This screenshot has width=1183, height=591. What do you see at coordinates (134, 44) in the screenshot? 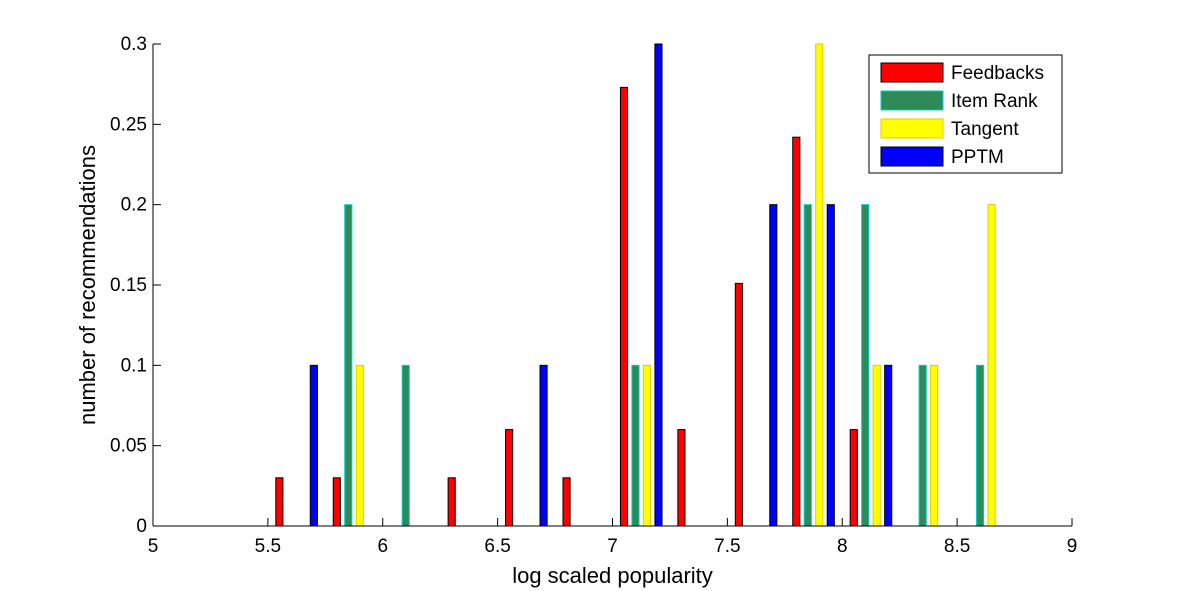
I see `y-tick-label: 0.3` at bounding box center [134, 44].